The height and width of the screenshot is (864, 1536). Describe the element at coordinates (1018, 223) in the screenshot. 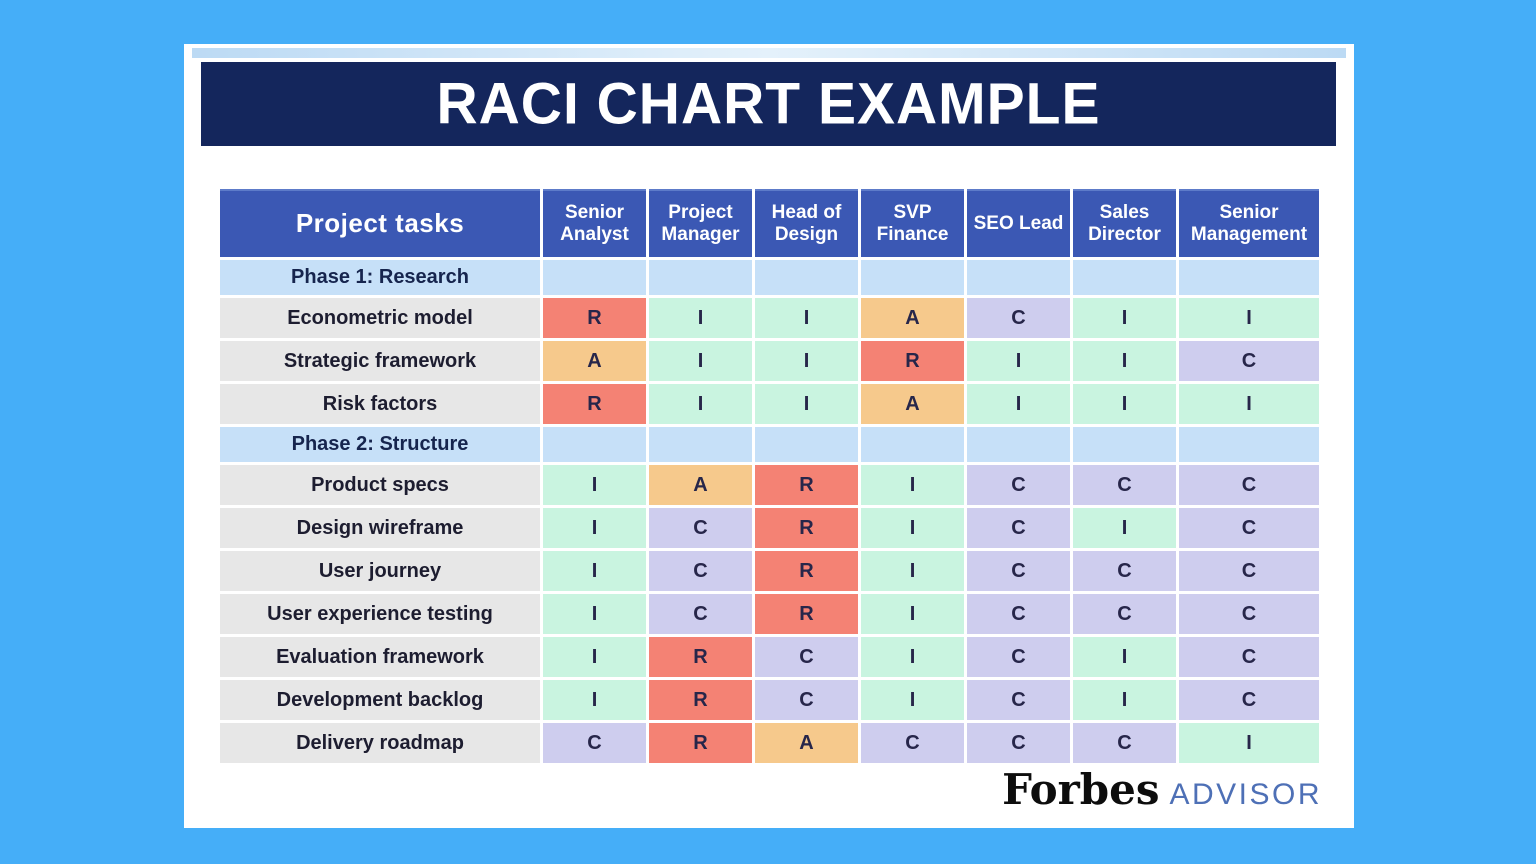

I see `role-column-header: SEO Lead` at that location.